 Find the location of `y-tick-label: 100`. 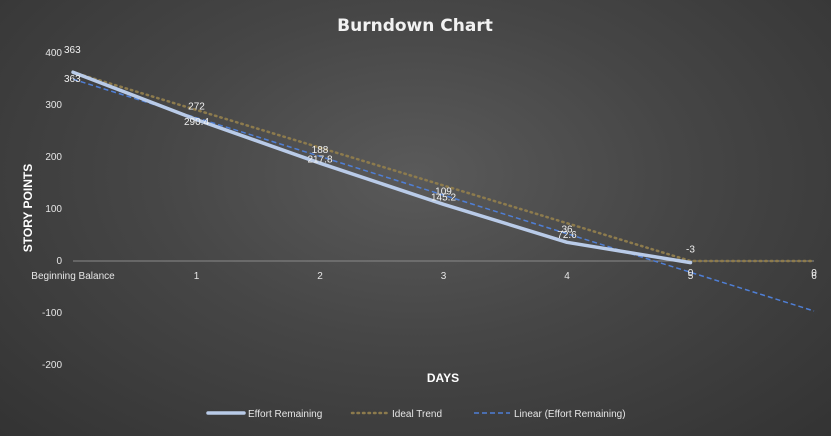

y-tick-label: 100 is located at coordinates (53, 209).